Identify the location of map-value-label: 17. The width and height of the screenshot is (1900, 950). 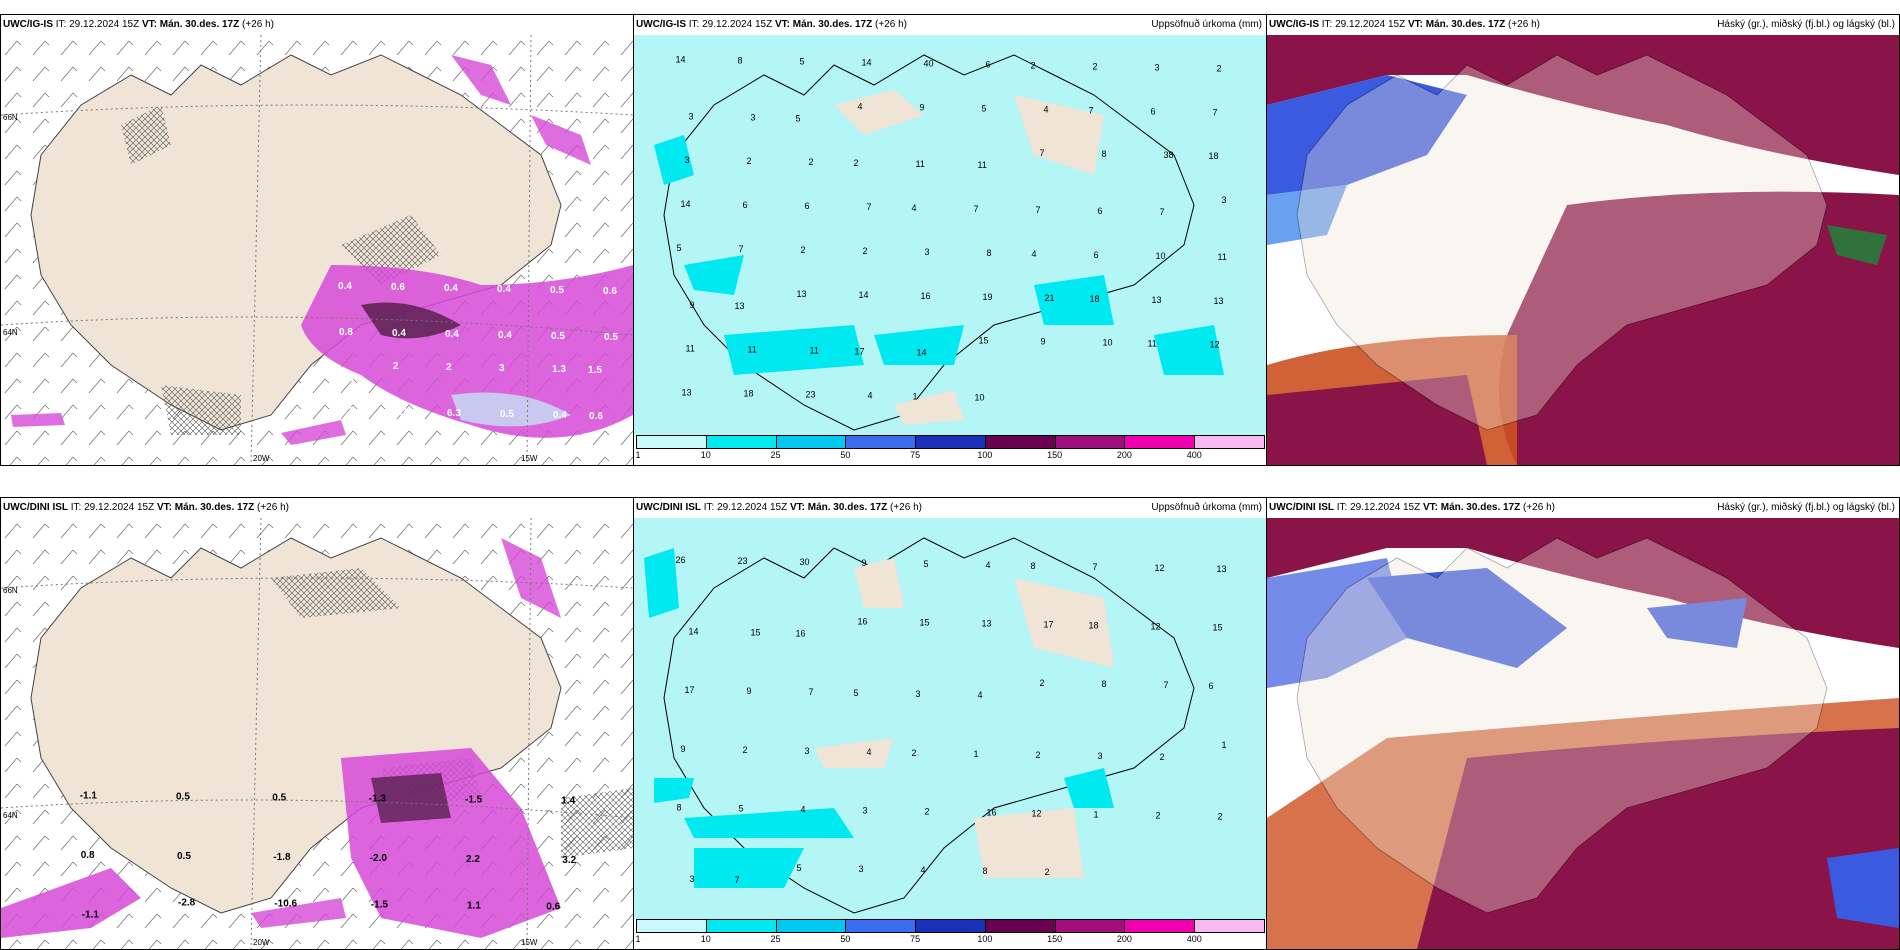
(690, 690).